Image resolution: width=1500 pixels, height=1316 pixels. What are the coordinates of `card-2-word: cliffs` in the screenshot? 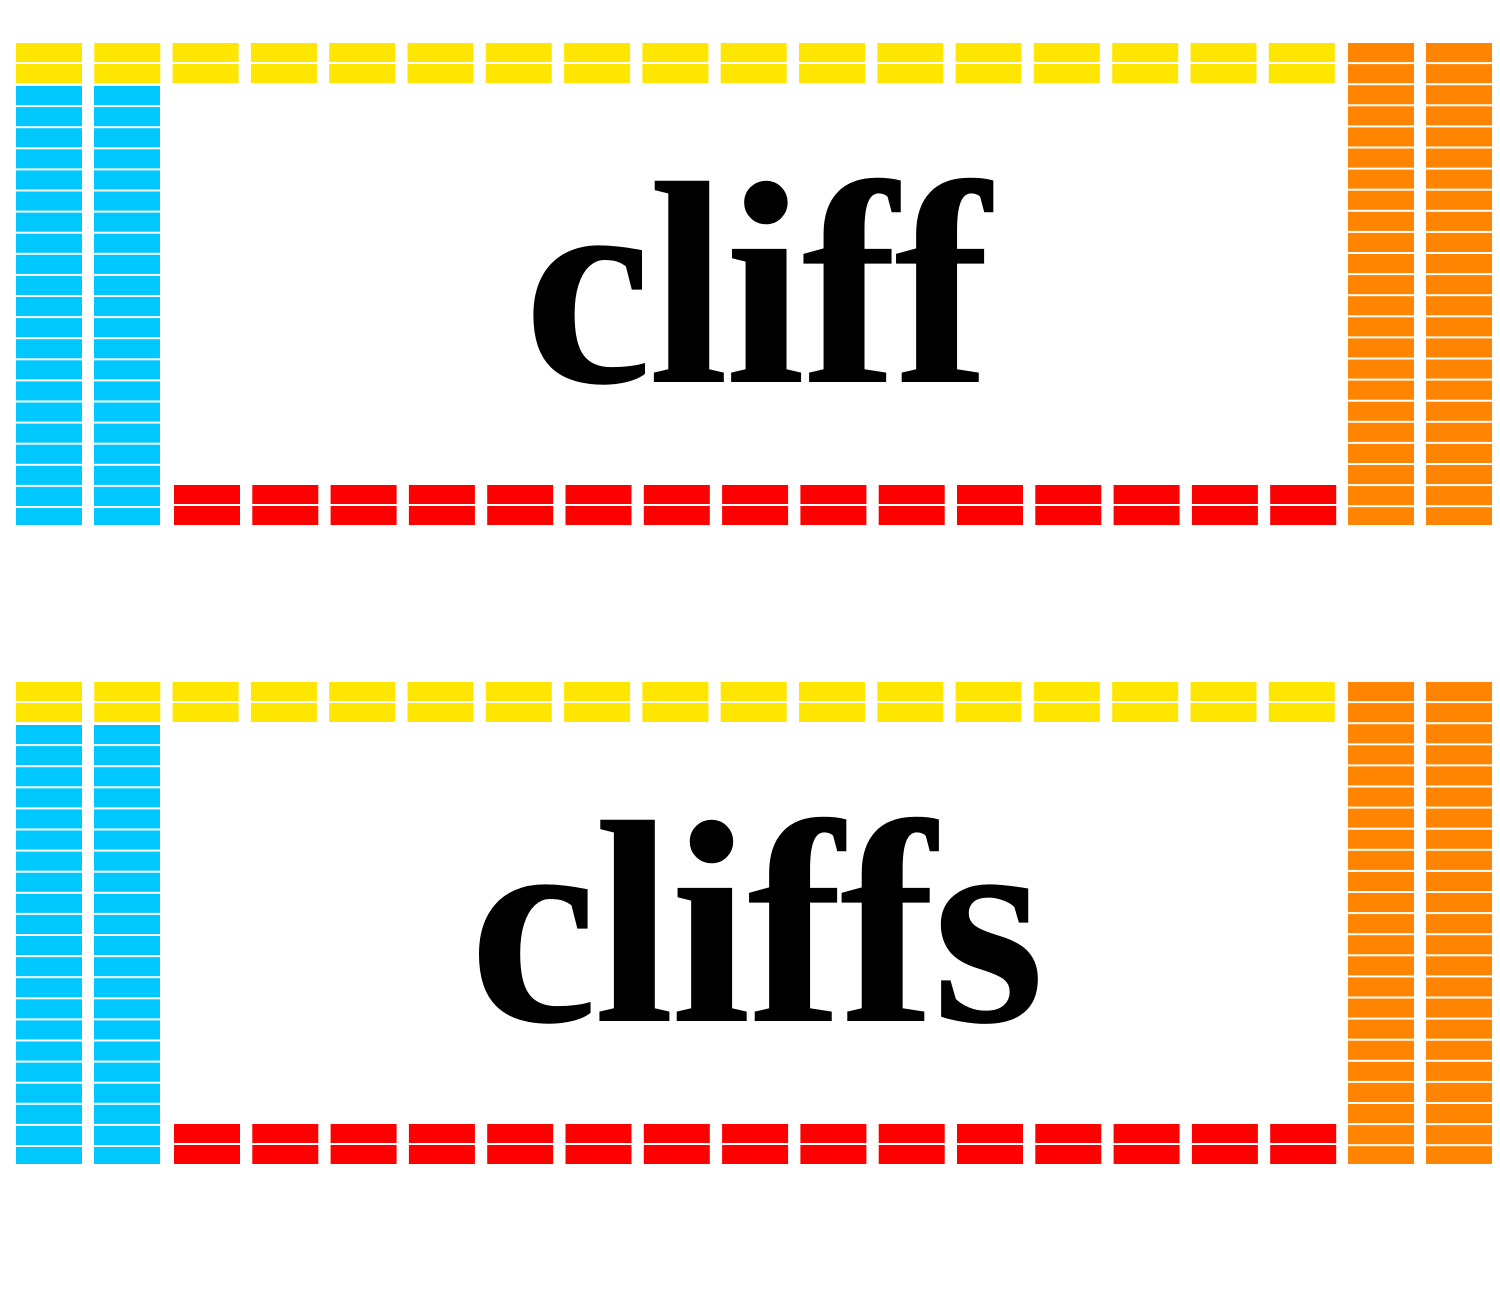 It's located at (757, 923).